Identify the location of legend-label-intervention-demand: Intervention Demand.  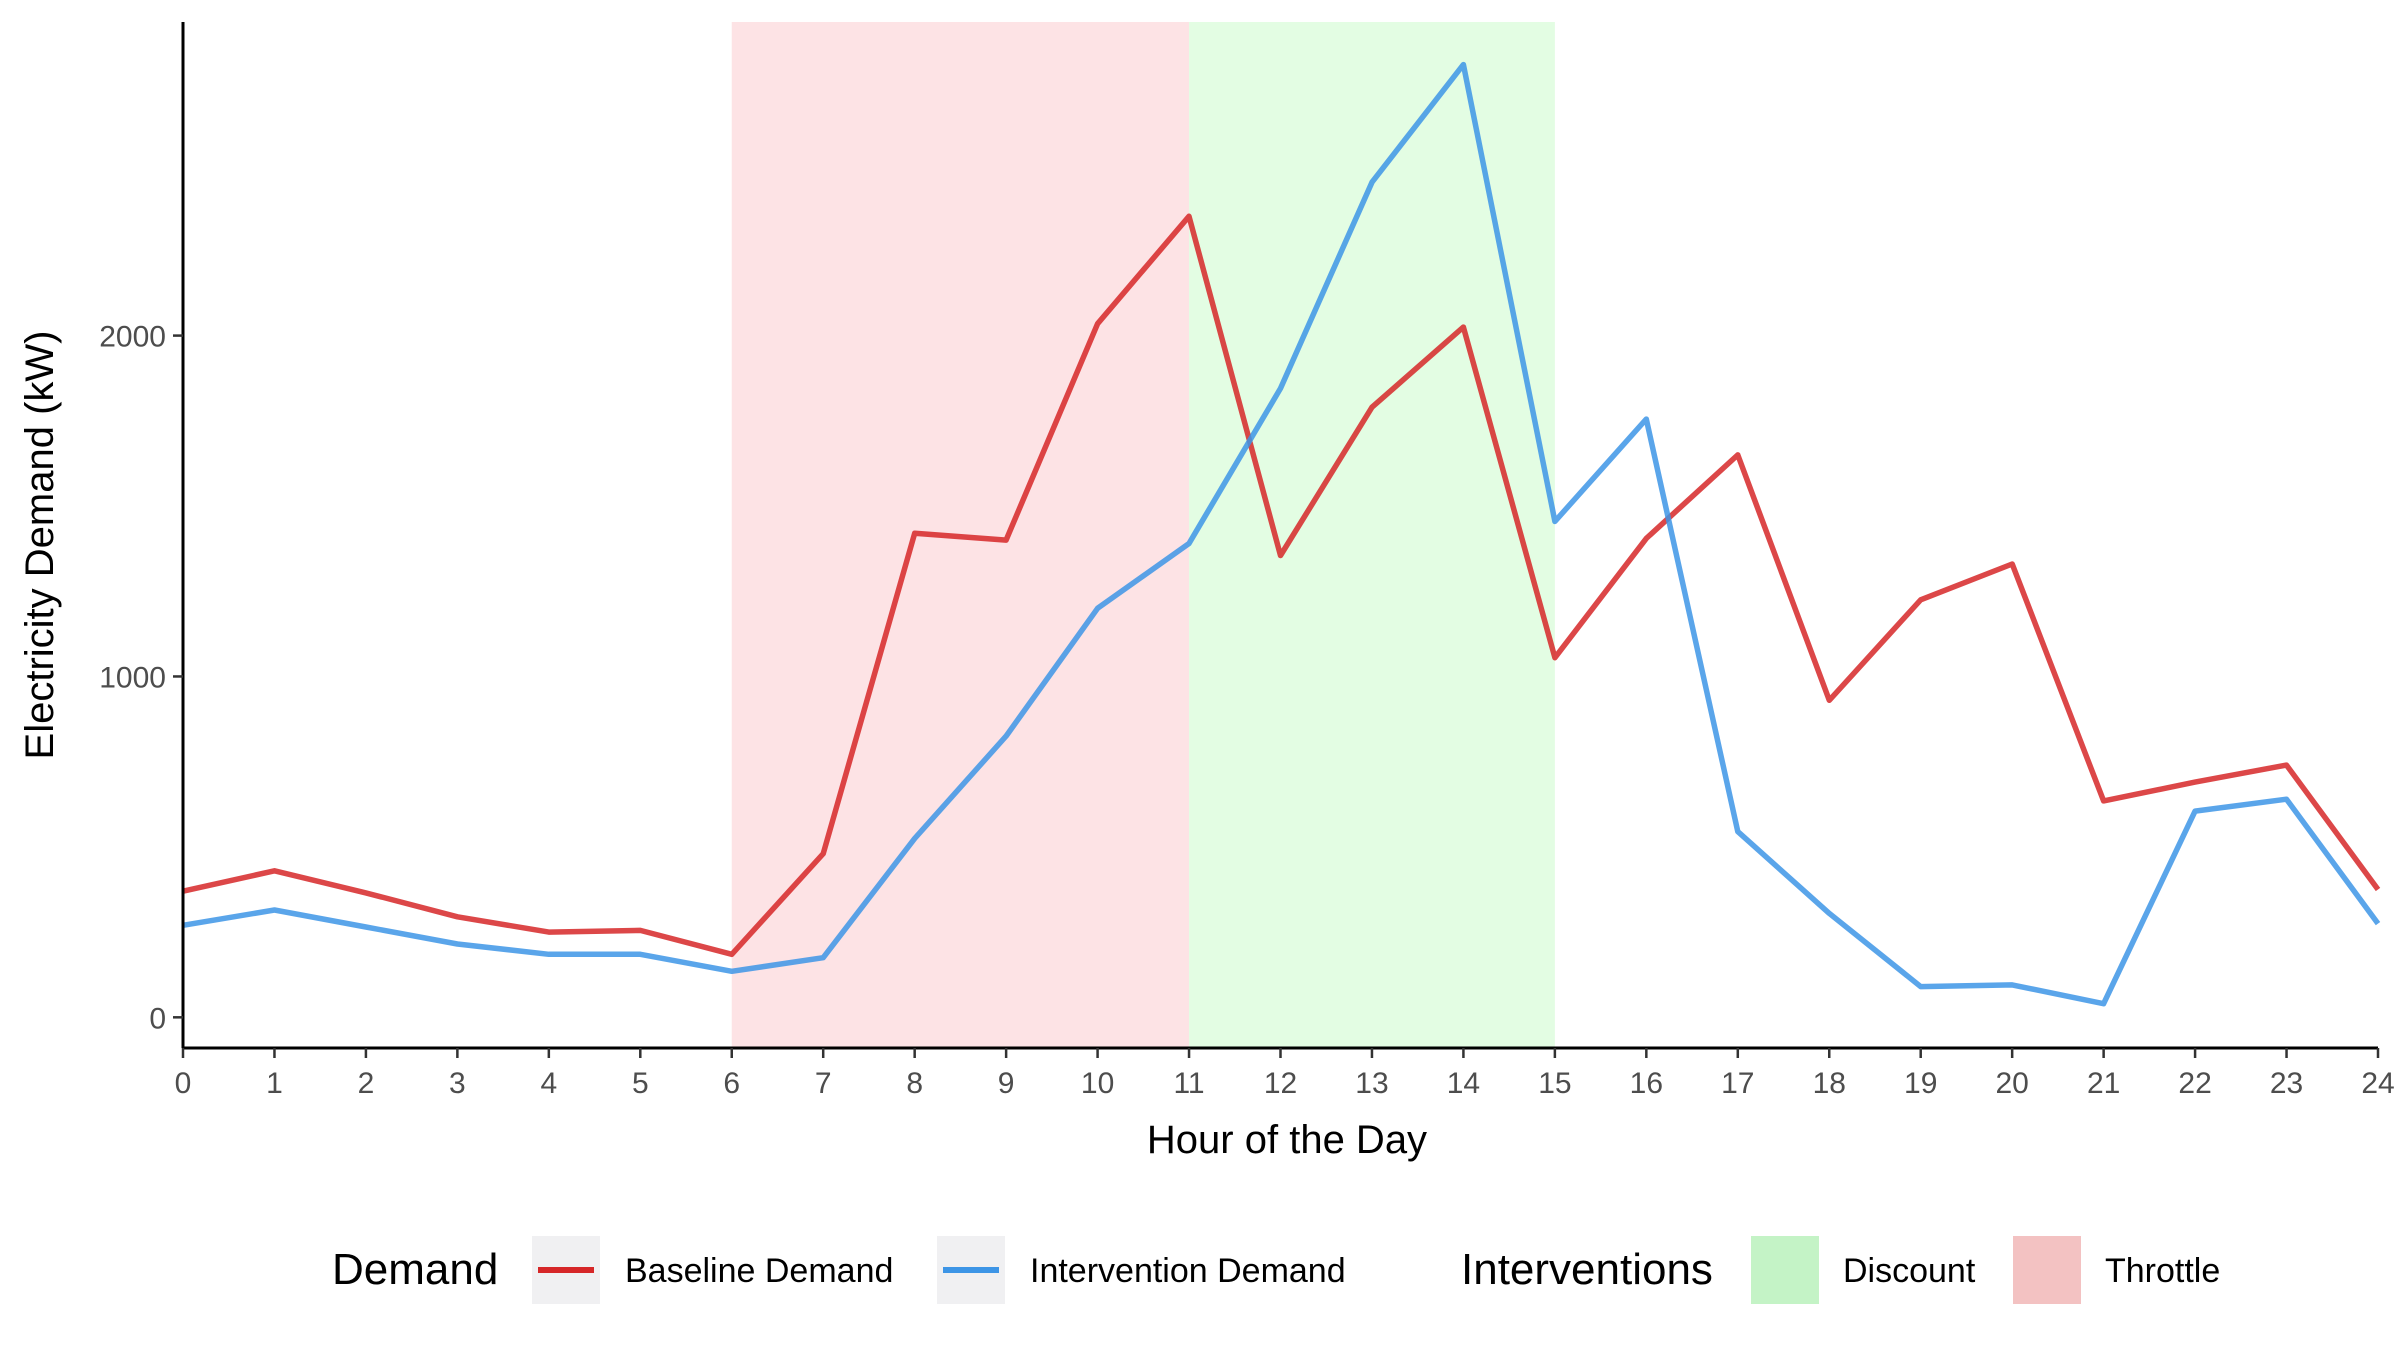
(1188, 1271).